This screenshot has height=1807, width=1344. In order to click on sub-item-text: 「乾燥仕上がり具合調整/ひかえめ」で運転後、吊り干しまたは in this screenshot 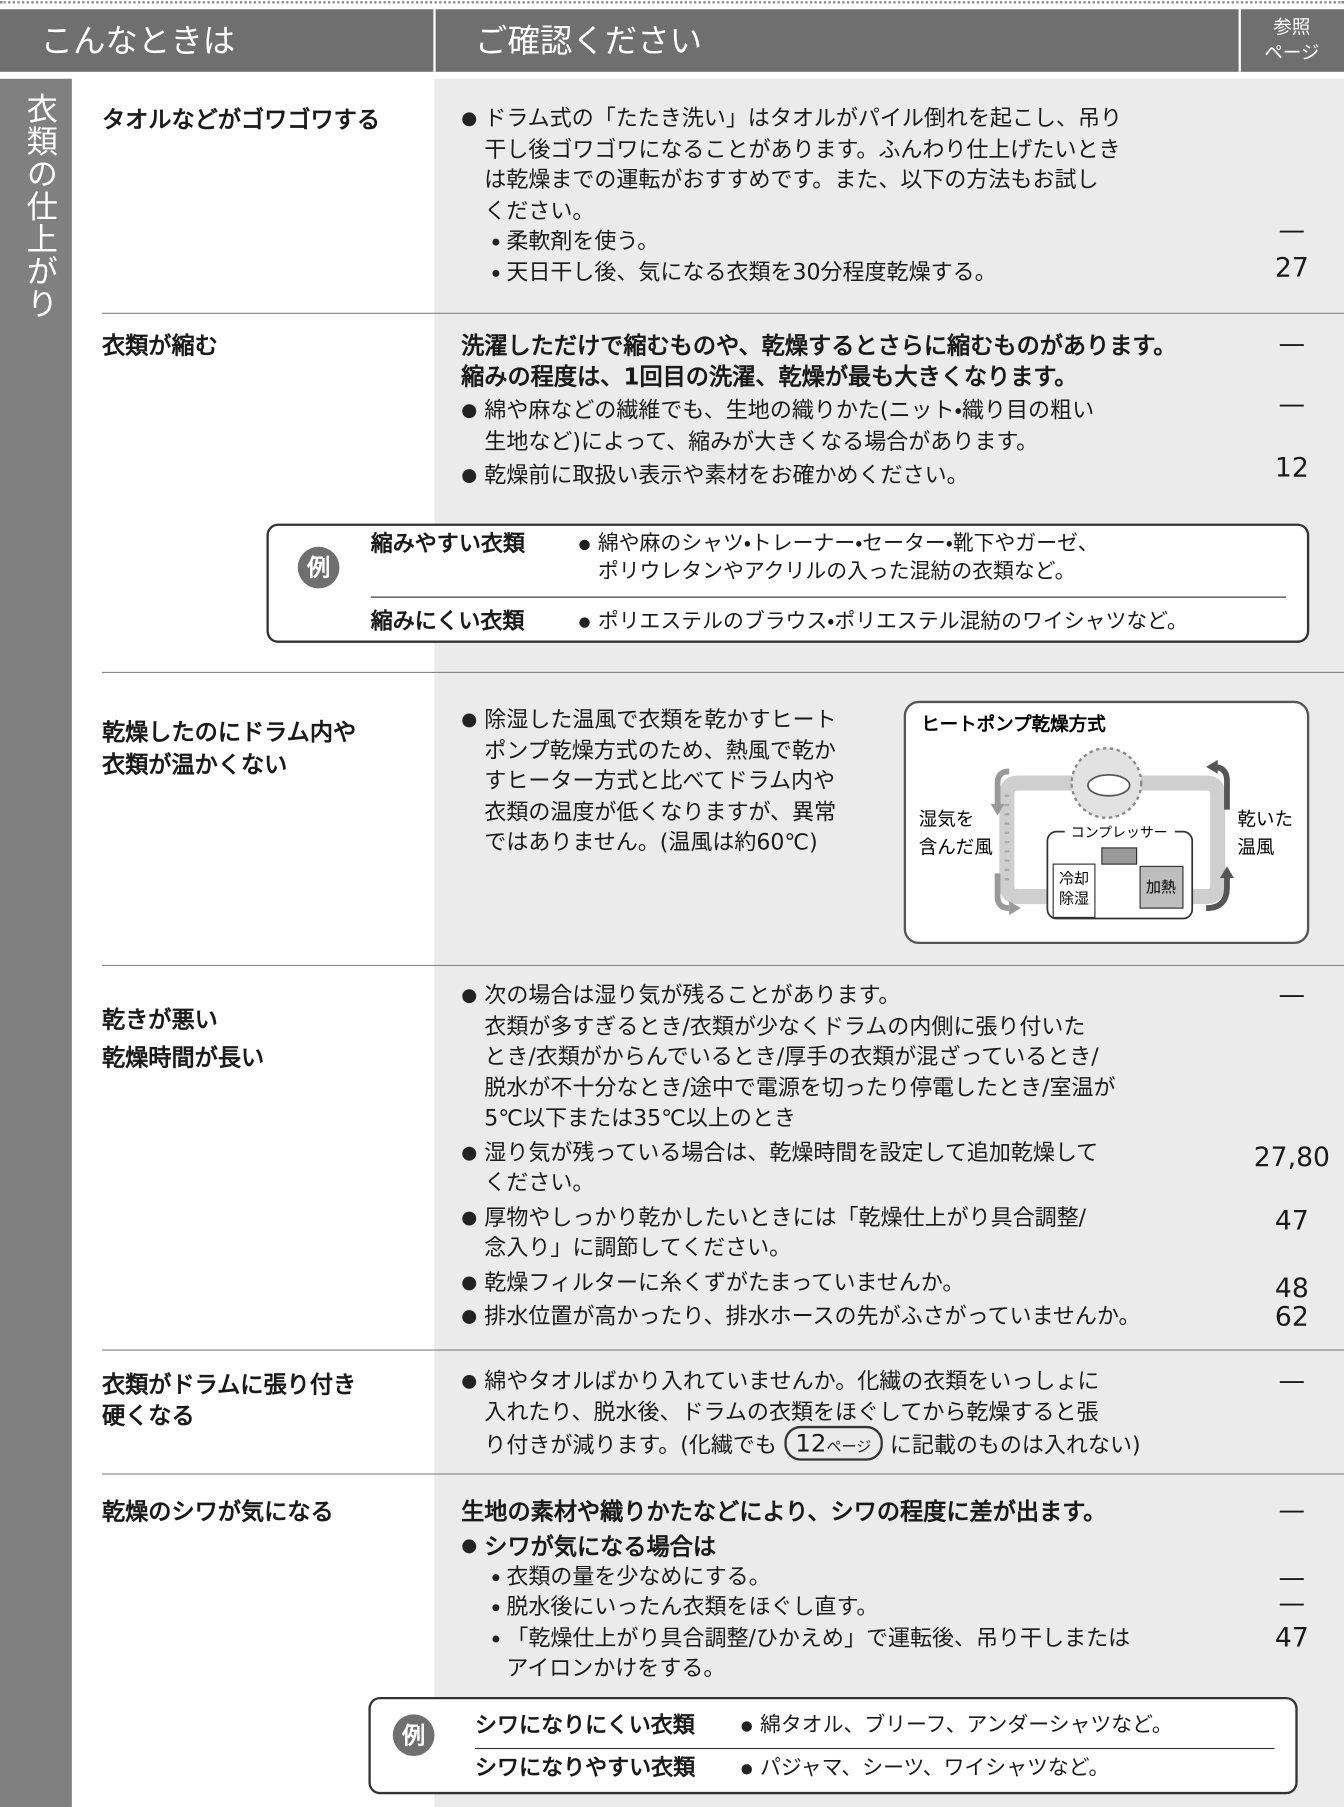, I will do `click(818, 1638)`.